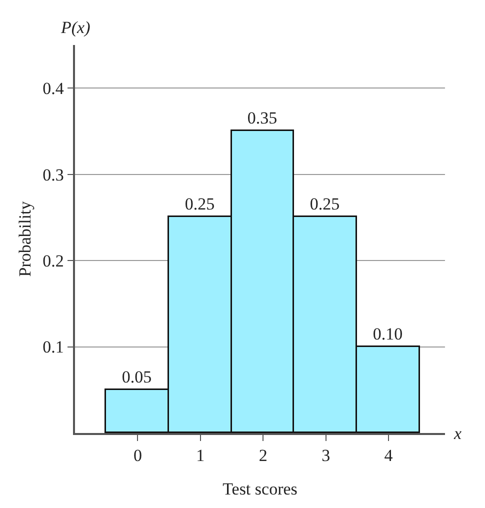 The image size is (485, 508). I want to click on text: P(x), so click(75, 27).